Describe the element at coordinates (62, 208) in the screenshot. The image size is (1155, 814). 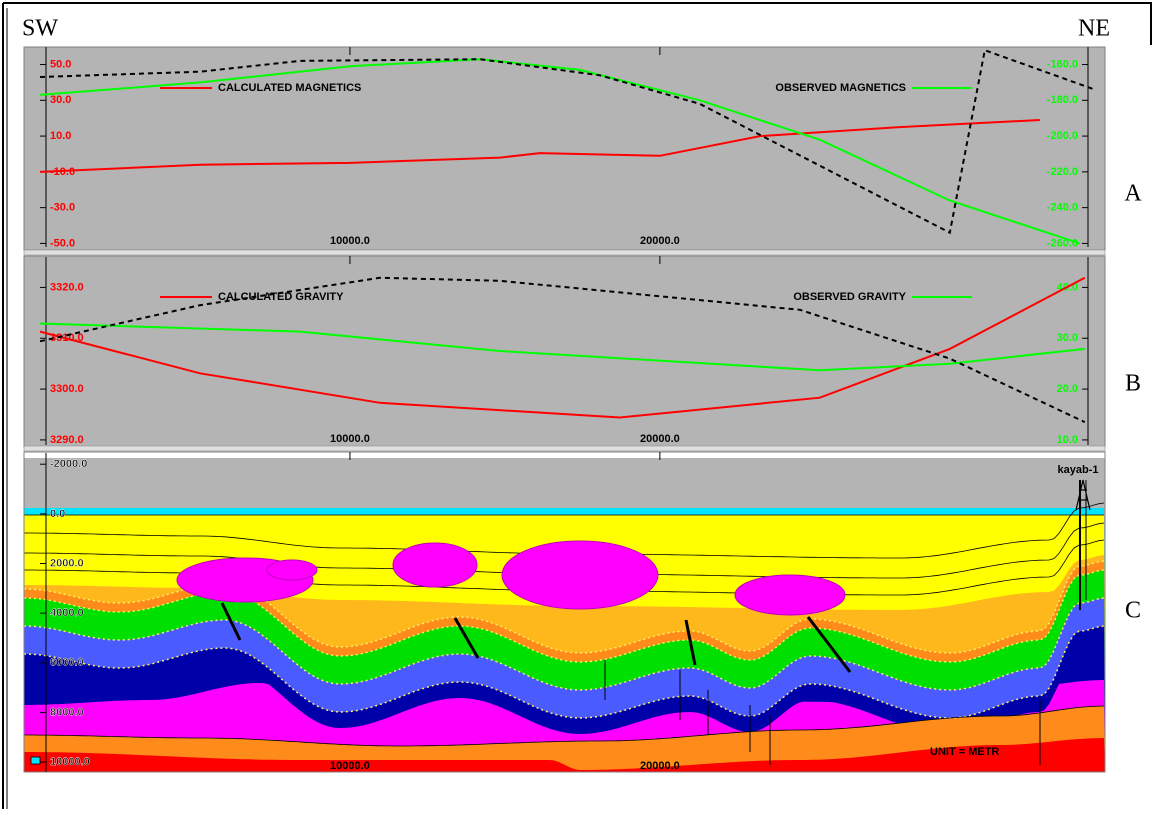
I see `y-tick-label: -30.0` at that location.